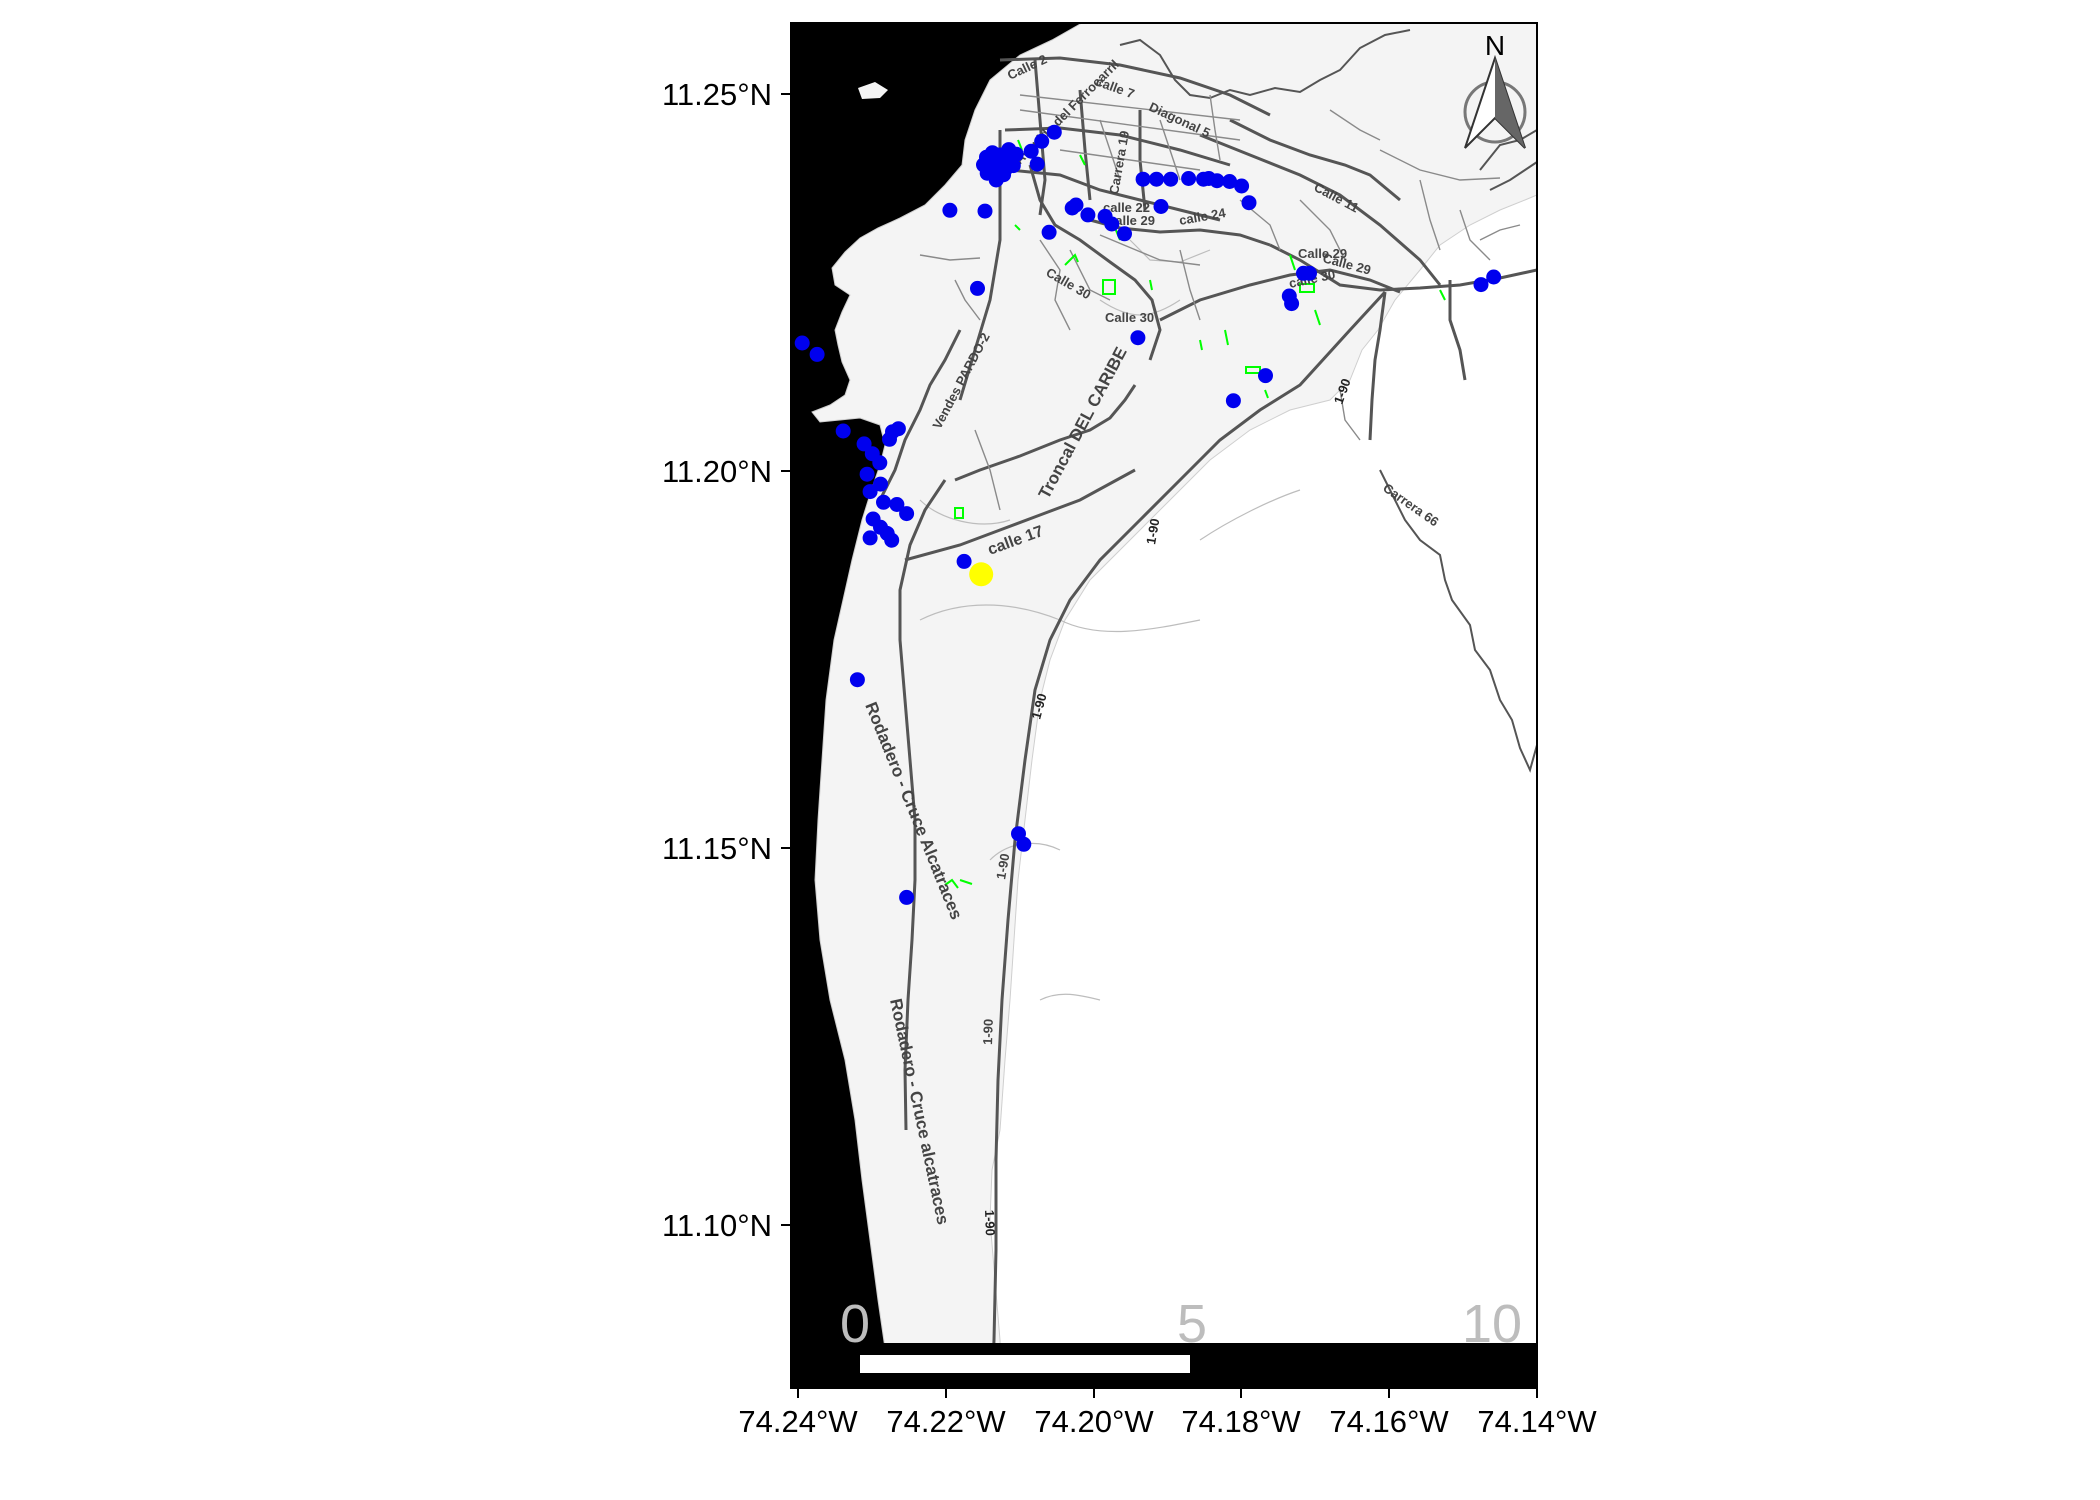 This screenshot has width=2100, height=1500. What do you see at coordinates (1094, 1421) in the screenshot?
I see `x-tick-label: 74.20°W` at bounding box center [1094, 1421].